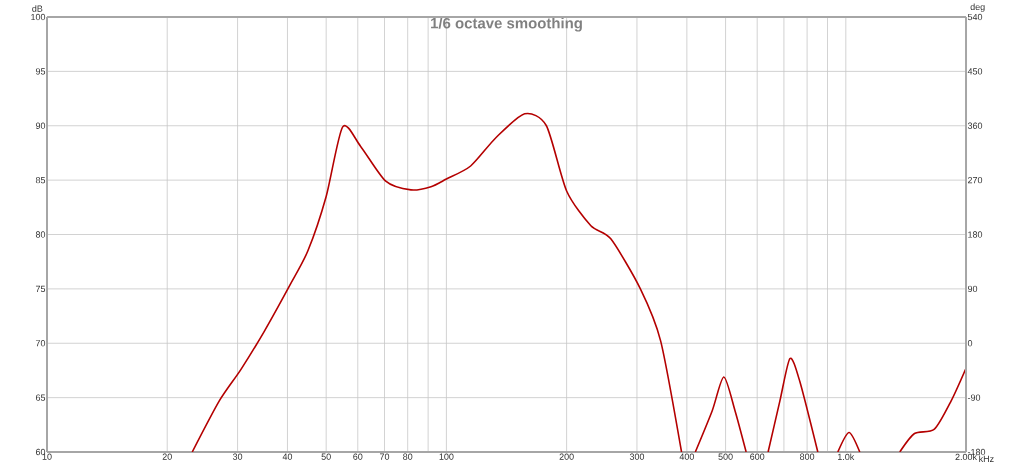  I want to click on y-tick-label: 95, so click(40, 71).